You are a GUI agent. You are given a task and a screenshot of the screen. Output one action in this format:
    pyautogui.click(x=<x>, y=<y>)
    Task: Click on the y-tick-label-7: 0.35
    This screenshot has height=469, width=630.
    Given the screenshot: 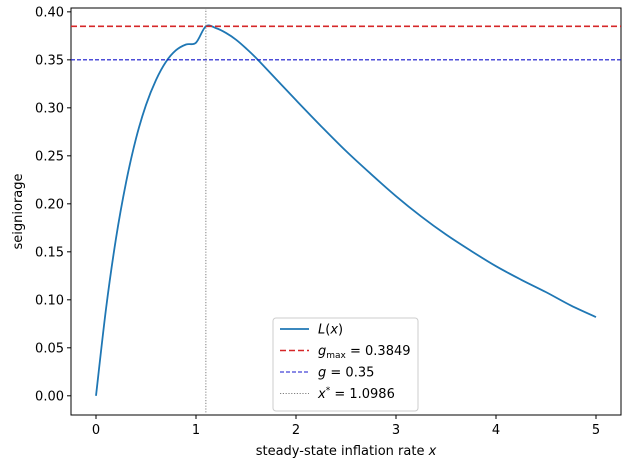 What is the action you would take?
    pyautogui.click(x=49, y=60)
    